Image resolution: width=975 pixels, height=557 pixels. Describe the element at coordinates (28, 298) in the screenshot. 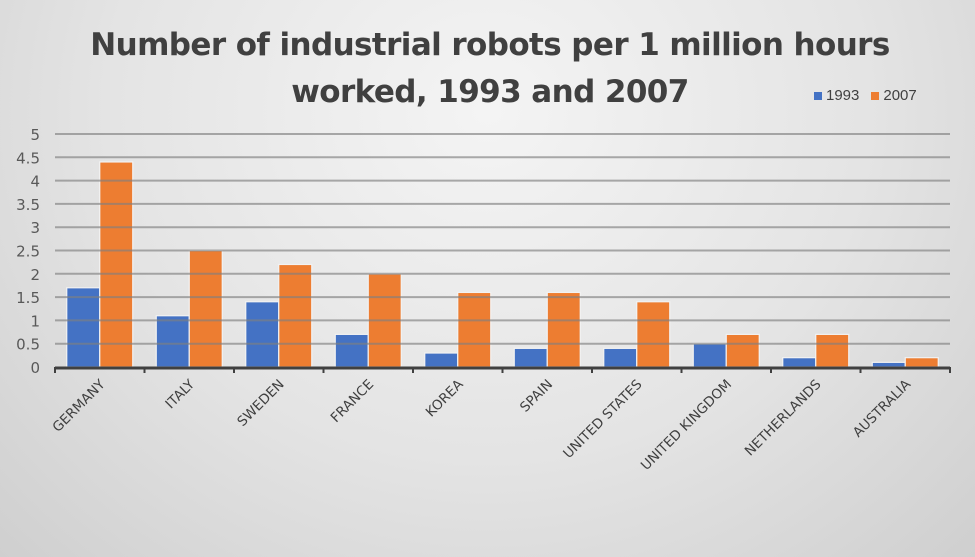

I see `y-tick-label: 1.5` at that location.